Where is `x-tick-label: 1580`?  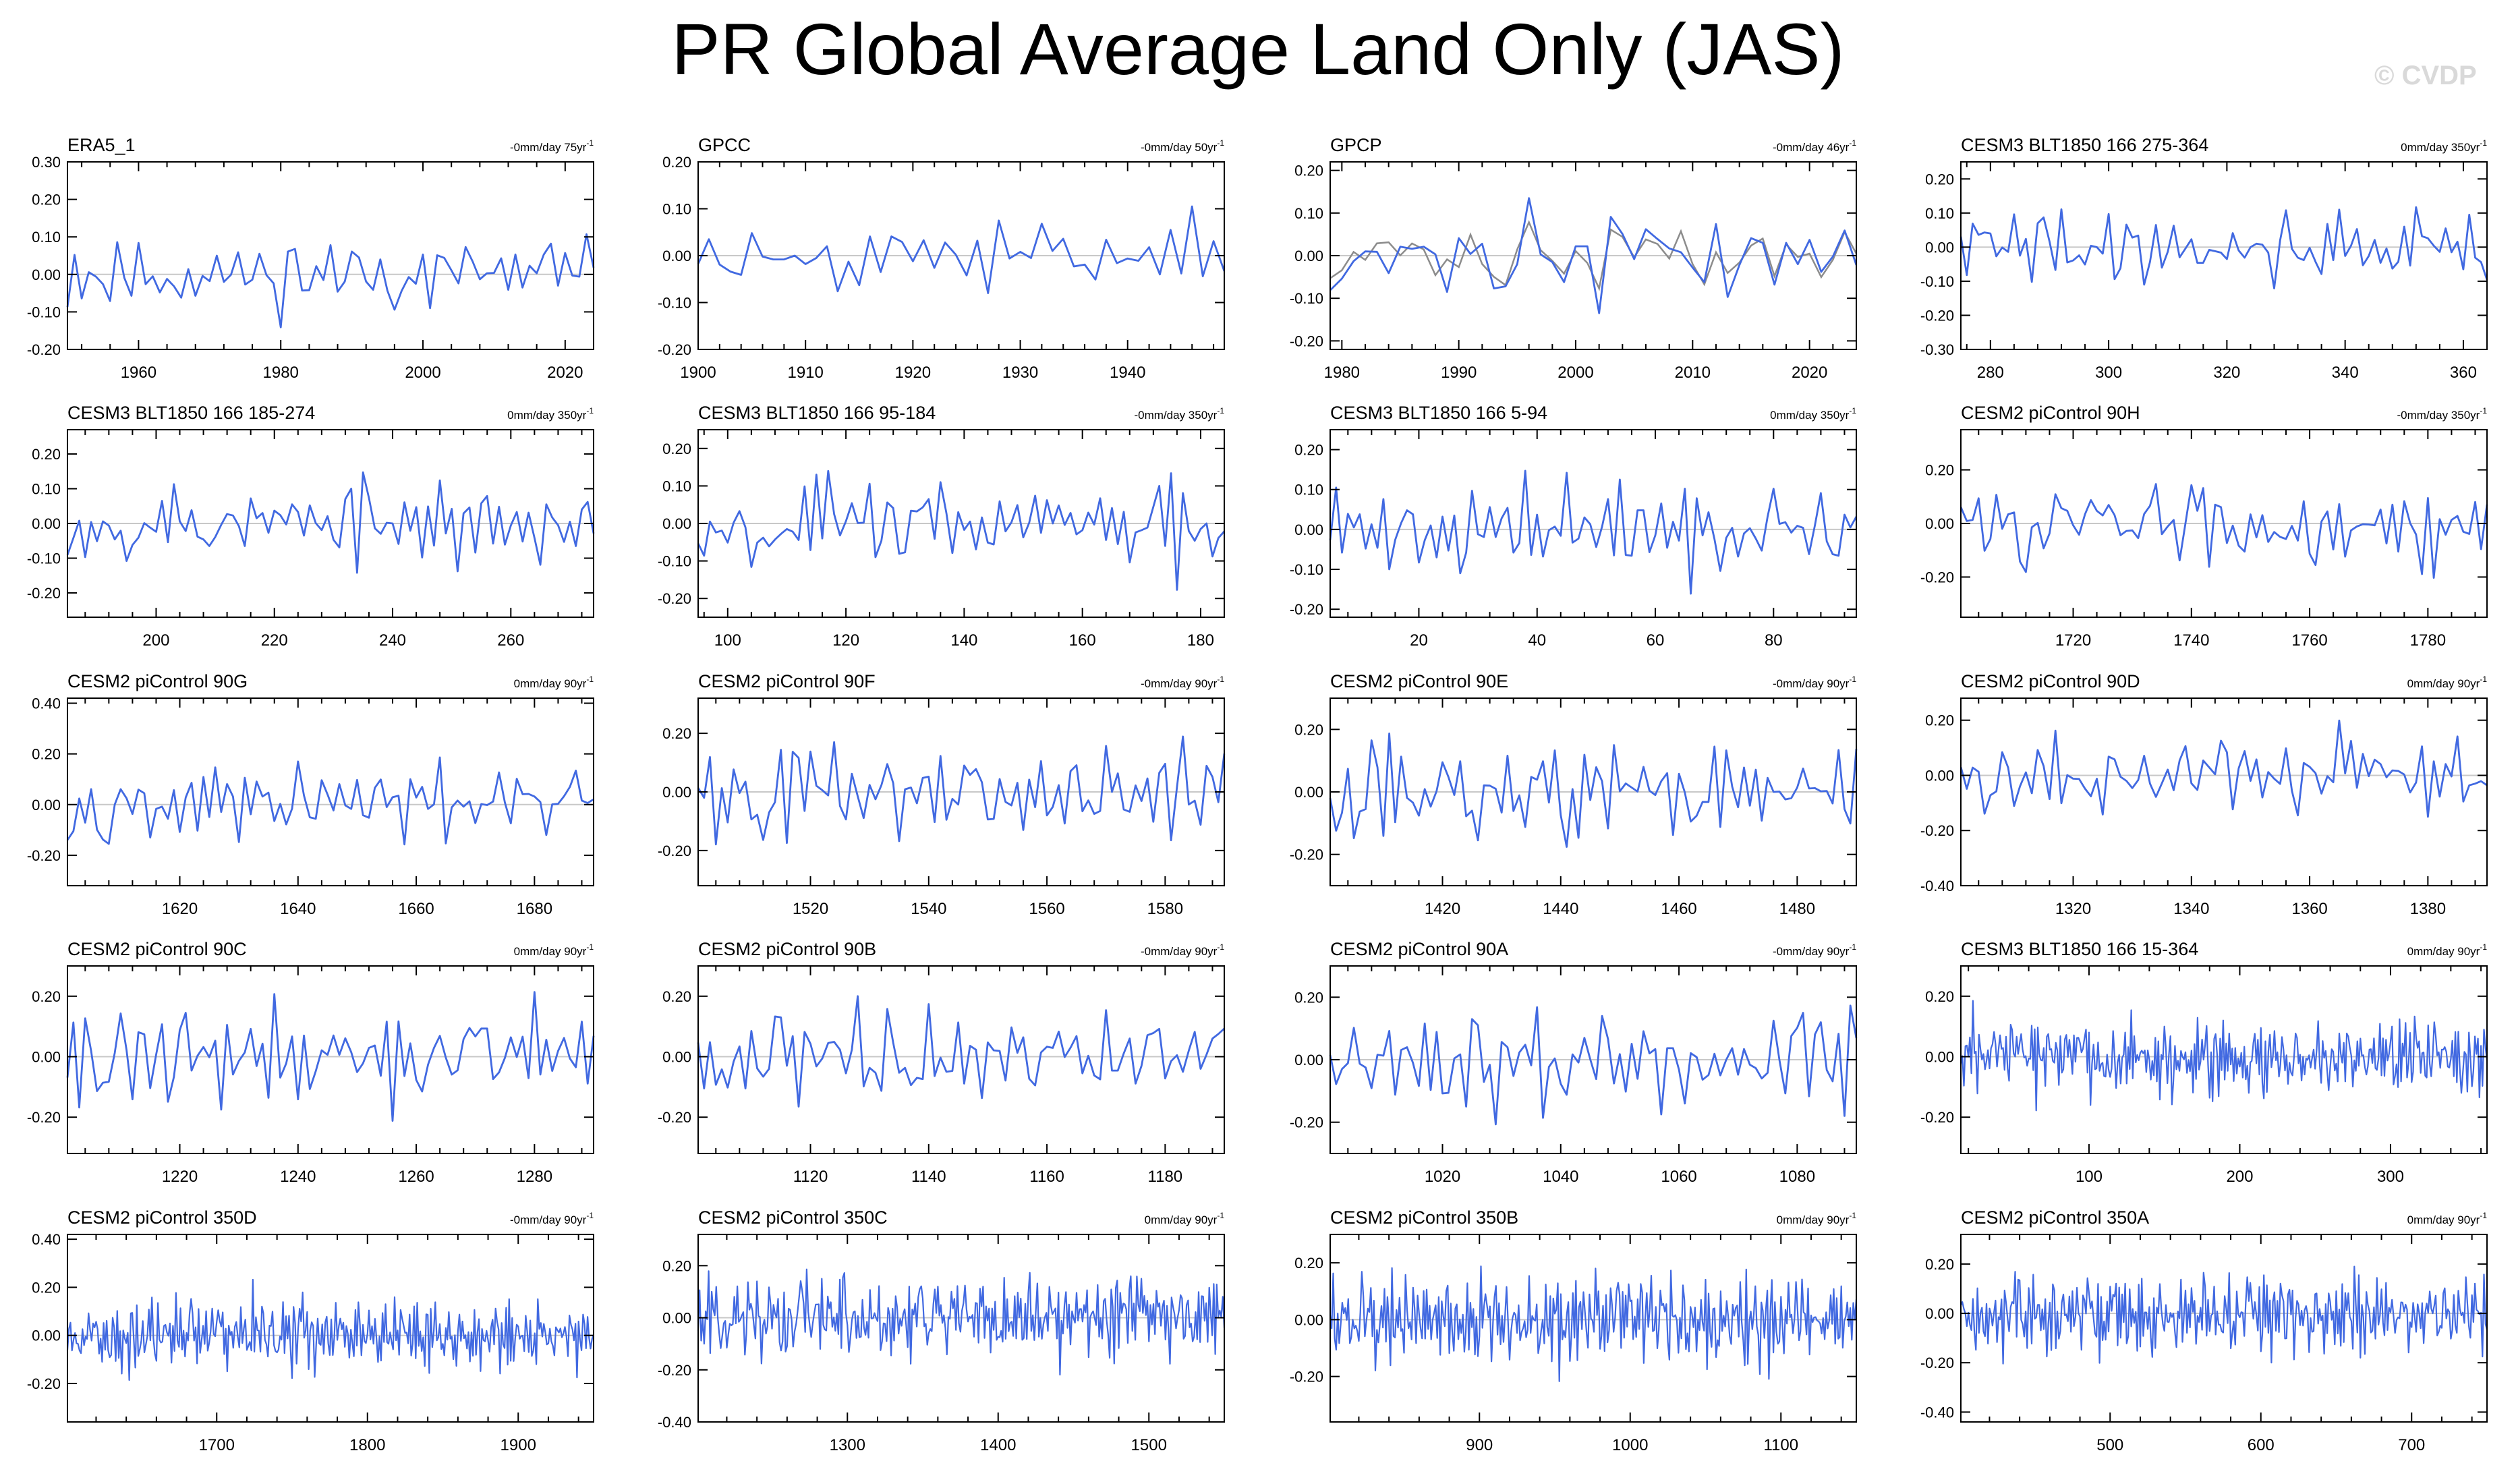 x-tick-label: 1580 is located at coordinates (1165, 909).